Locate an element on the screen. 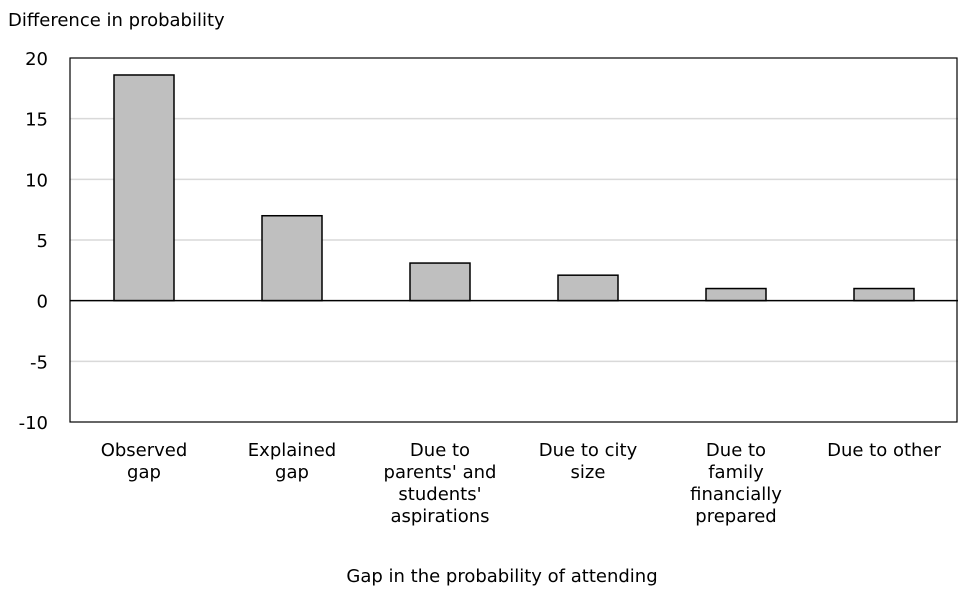 The width and height of the screenshot is (958, 590). y-axis-title: Difference in probability is located at coordinates (116, 20).